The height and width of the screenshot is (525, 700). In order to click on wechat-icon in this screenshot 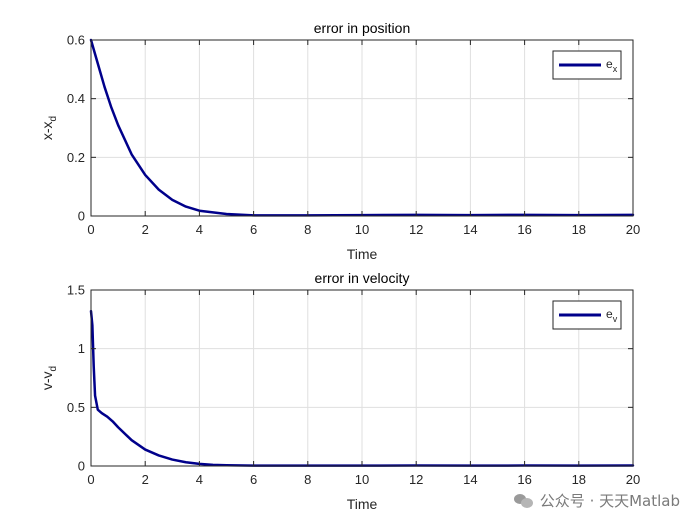, I will do `click(523, 501)`.